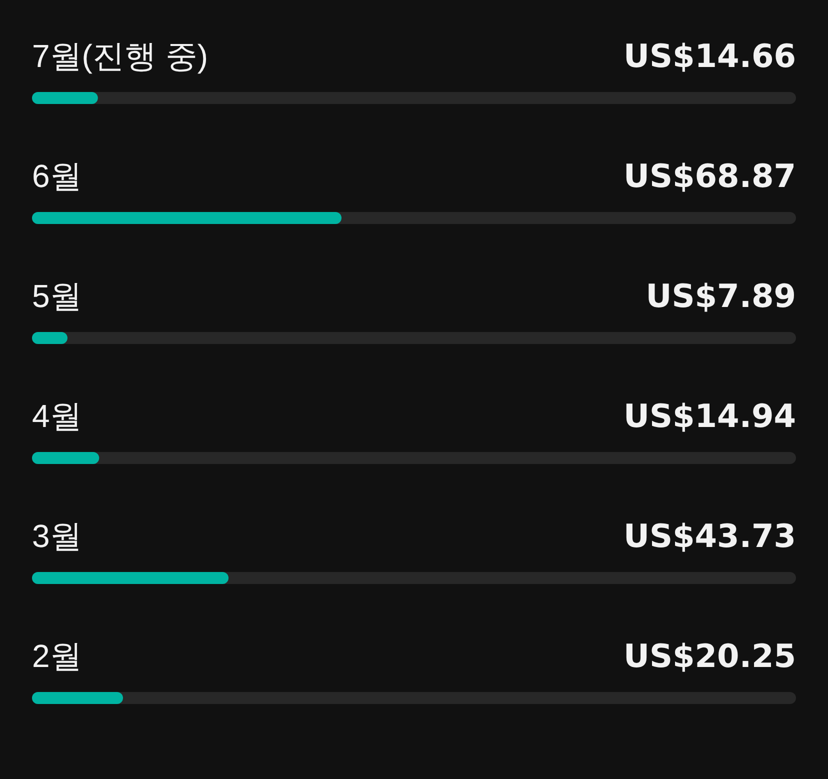 The image size is (828, 779). What do you see at coordinates (709, 176) in the screenshot?
I see `data-label: US$68.87` at bounding box center [709, 176].